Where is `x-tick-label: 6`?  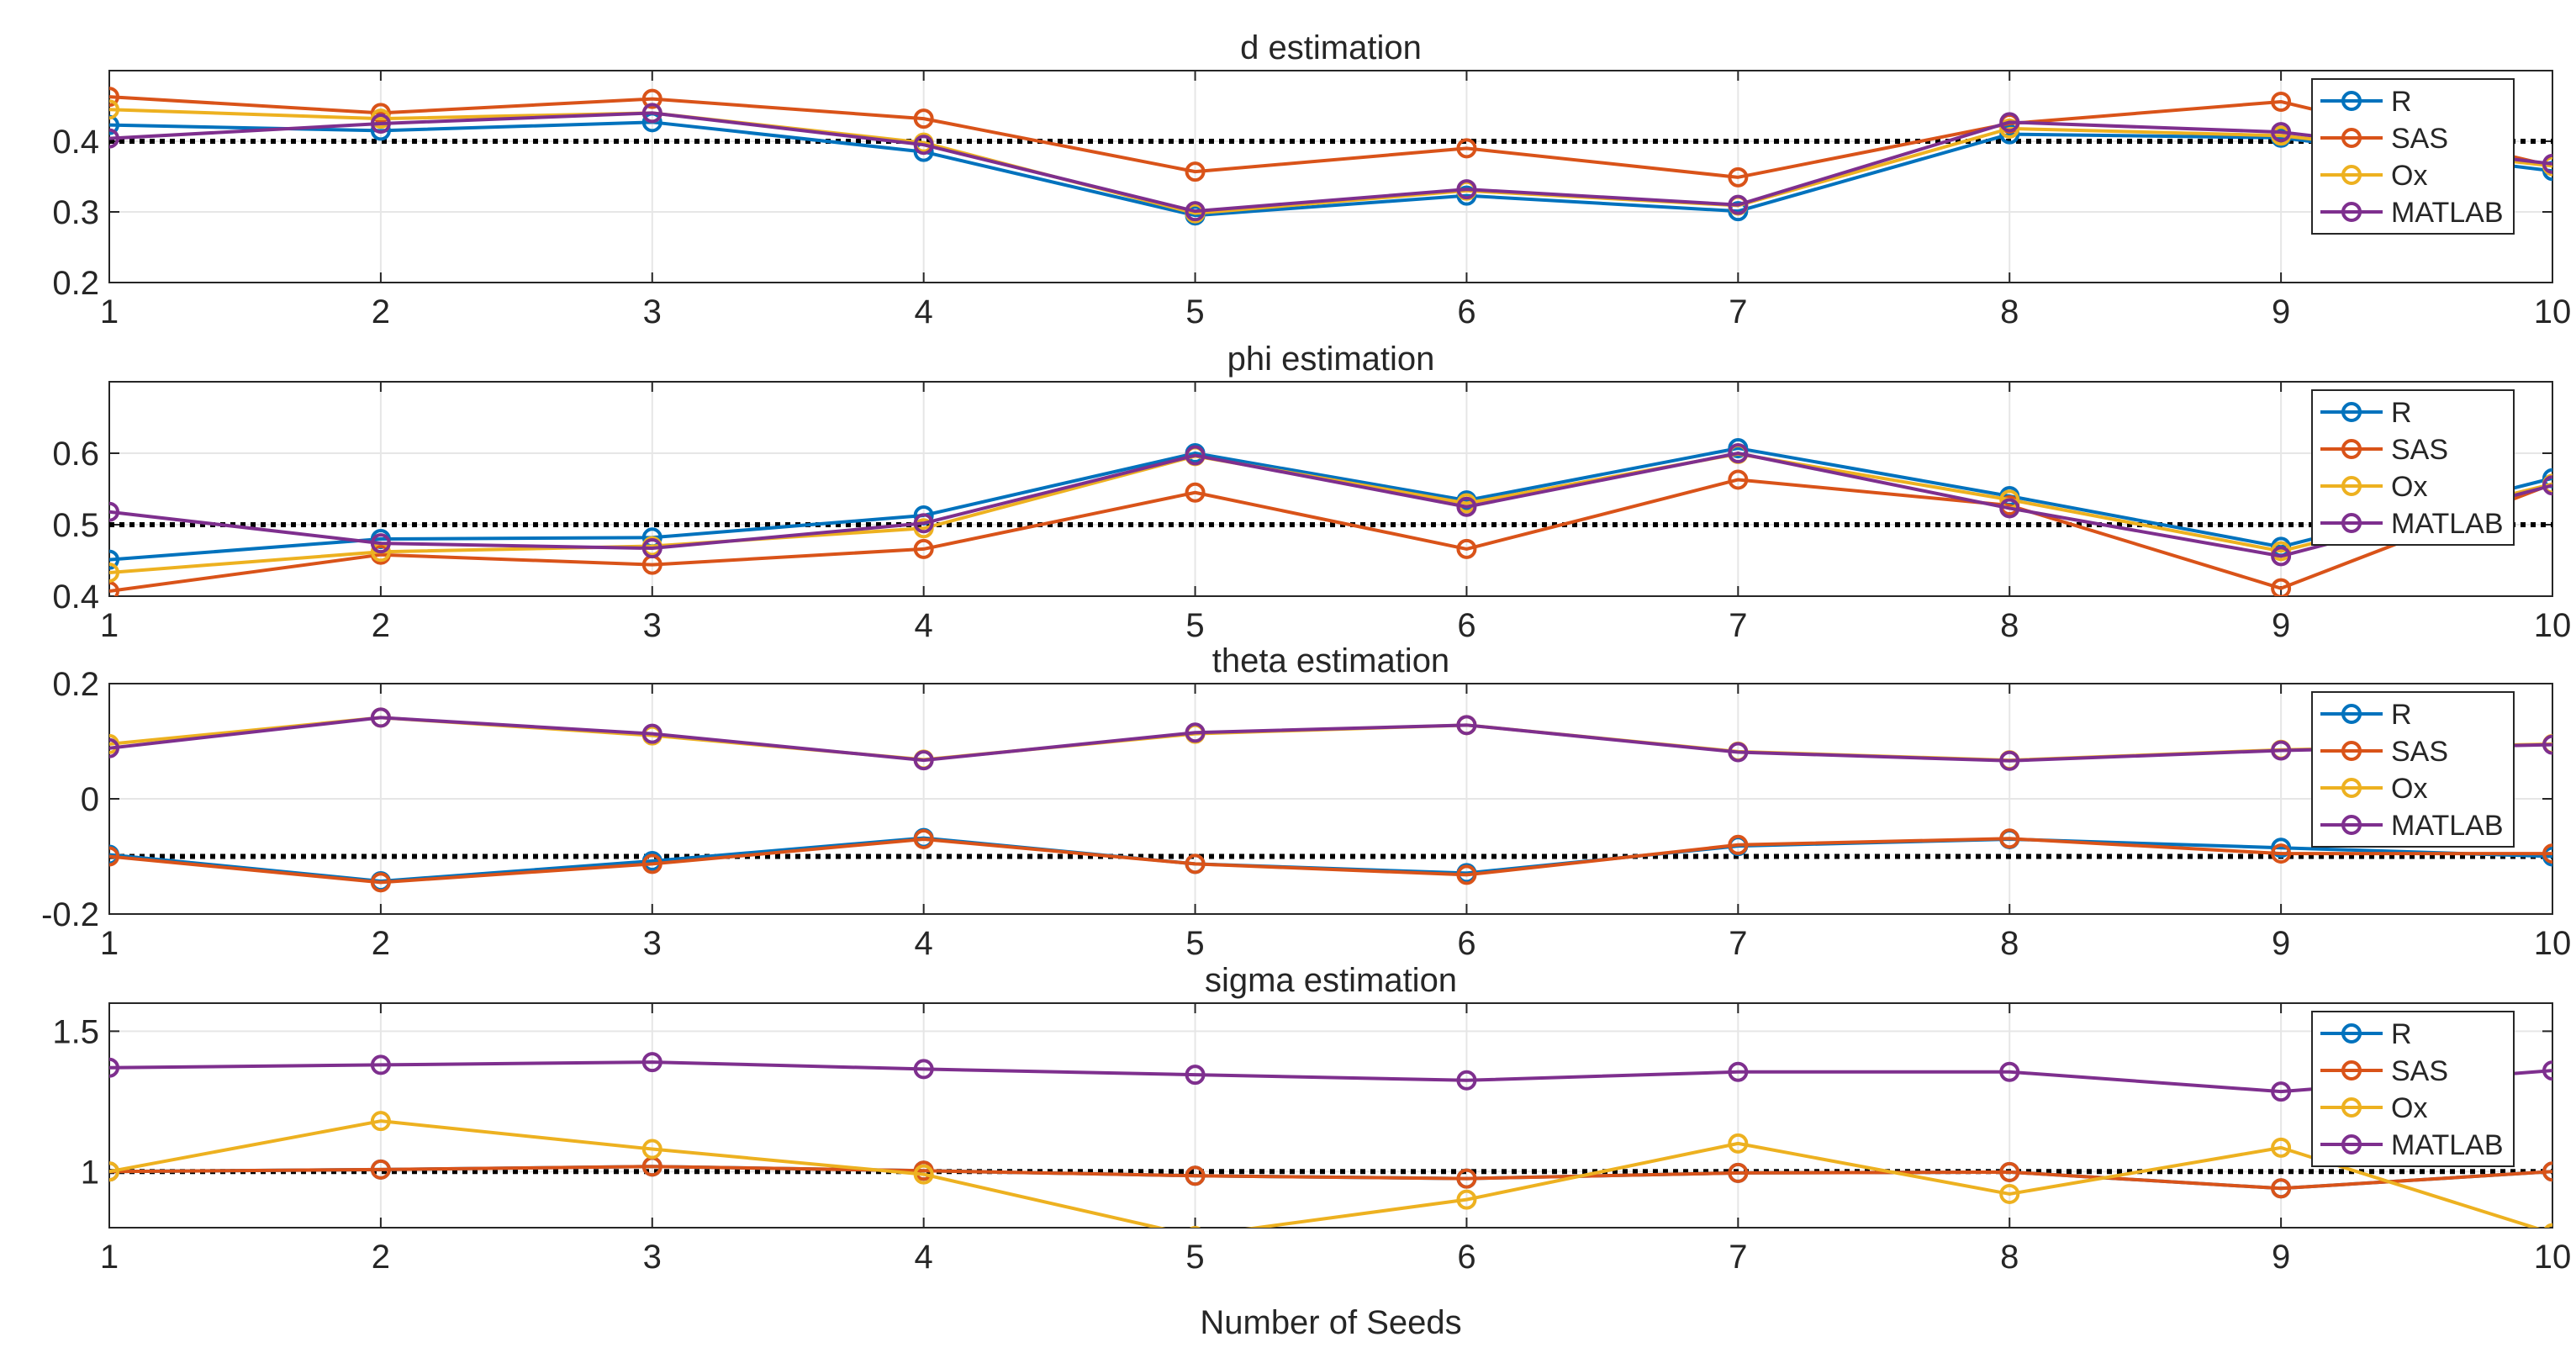
x-tick-label: 6 is located at coordinates (1466, 943).